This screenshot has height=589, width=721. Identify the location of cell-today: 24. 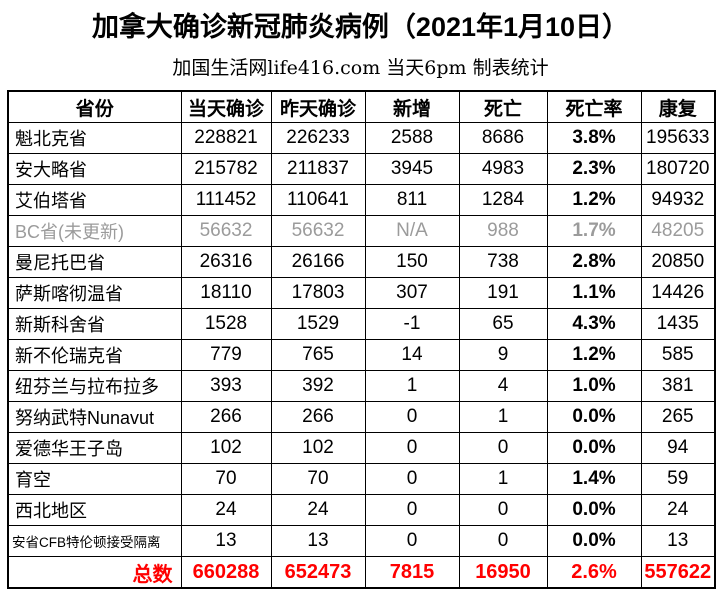
(226, 510).